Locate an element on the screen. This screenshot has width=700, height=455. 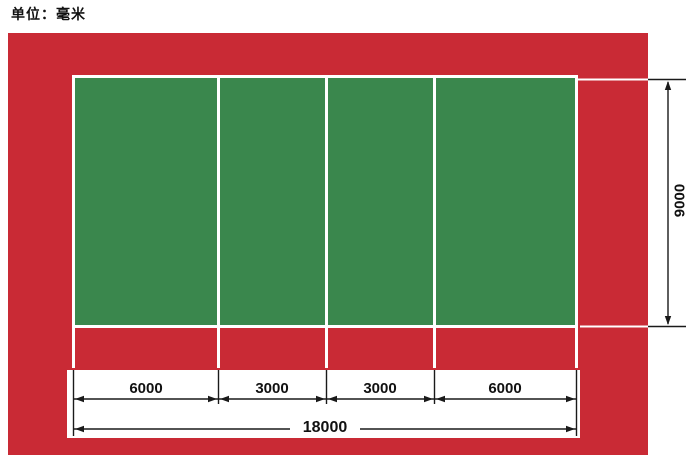
dimension-label-total-width: 18000 is located at coordinates (325, 428).